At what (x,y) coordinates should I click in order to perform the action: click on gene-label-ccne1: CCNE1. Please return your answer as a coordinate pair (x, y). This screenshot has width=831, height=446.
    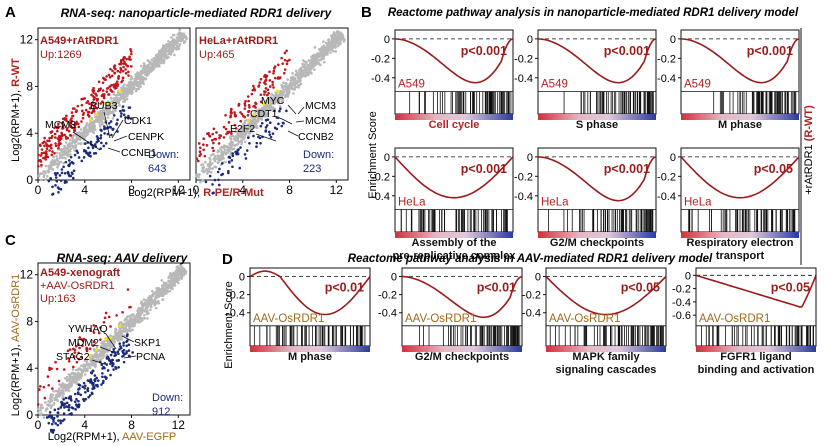
    Looking at the image, I should click on (139, 153).